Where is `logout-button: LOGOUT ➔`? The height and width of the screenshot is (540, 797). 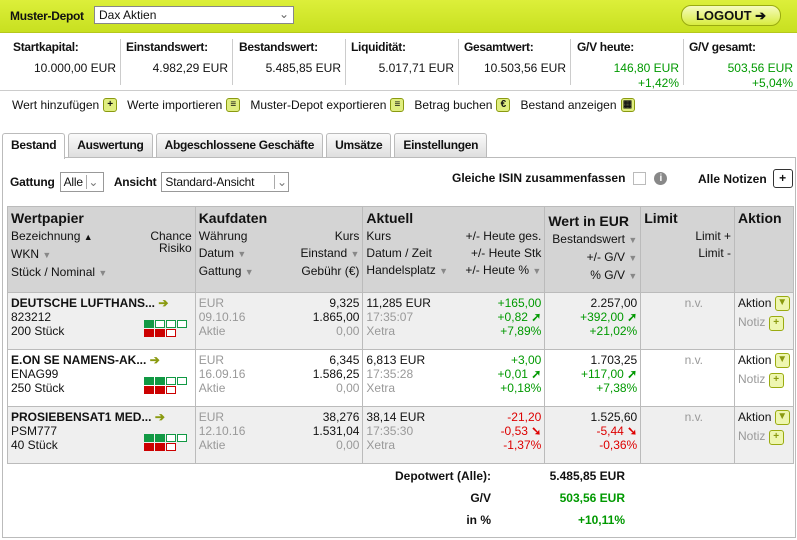
logout-button: LOGOUT ➔ is located at coordinates (731, 15).